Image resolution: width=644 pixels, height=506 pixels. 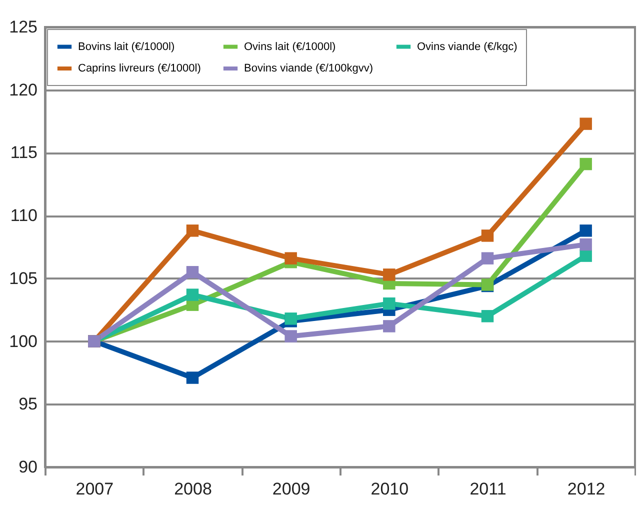 I want to click on x-tick-label: 2007, so click(x=95, y=489).